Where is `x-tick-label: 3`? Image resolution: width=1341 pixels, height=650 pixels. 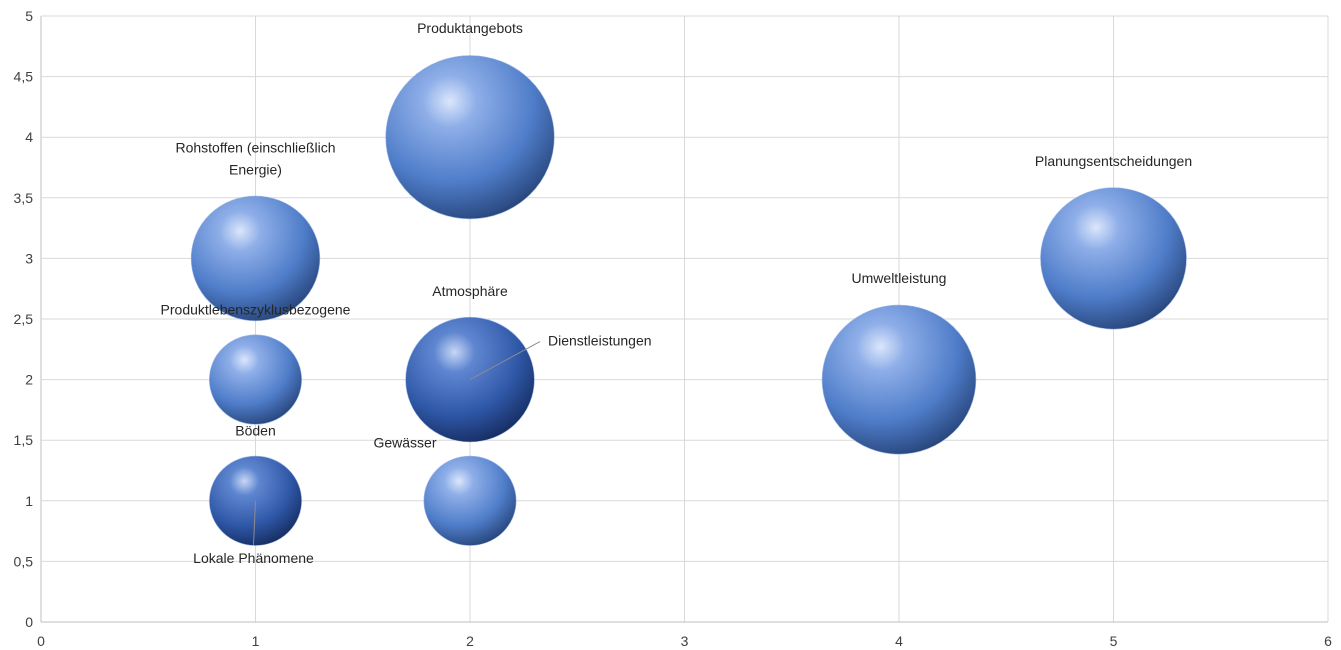
x-tick-label: 3 is located at coordinates (685, 641).